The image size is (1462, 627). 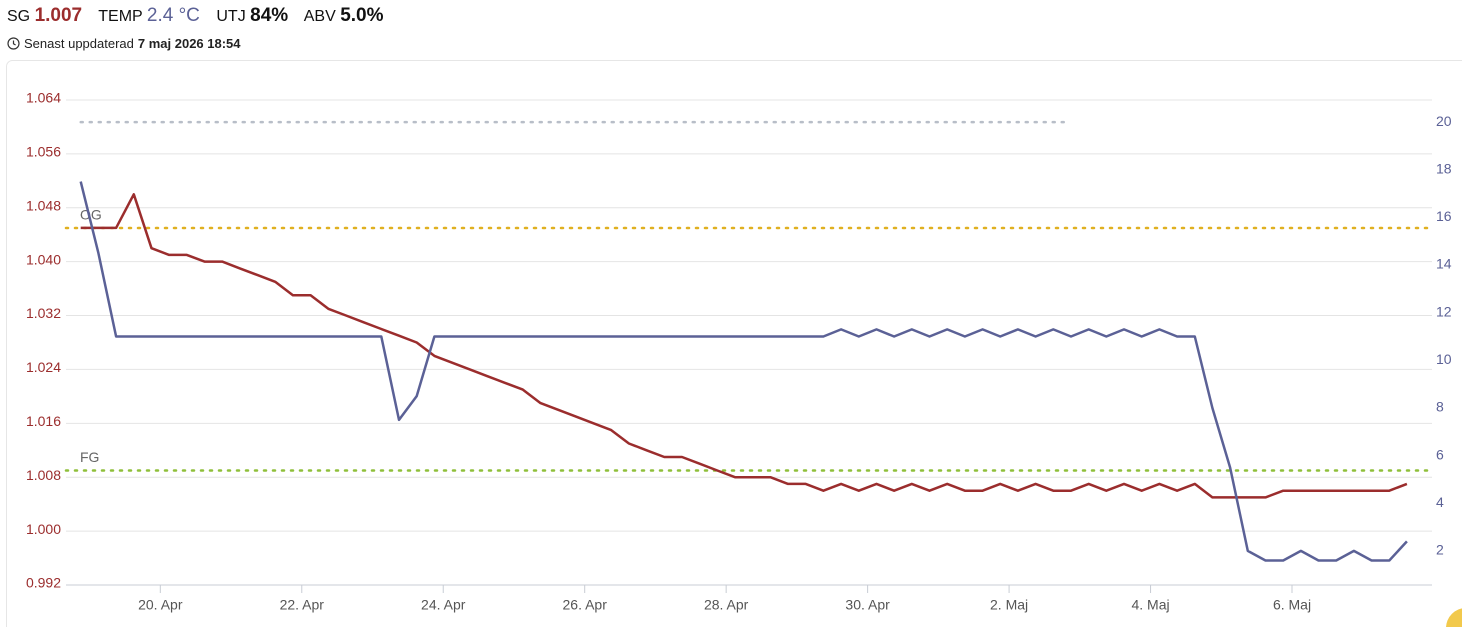 I want to click on corner-button, so click(x=1454, y=617).